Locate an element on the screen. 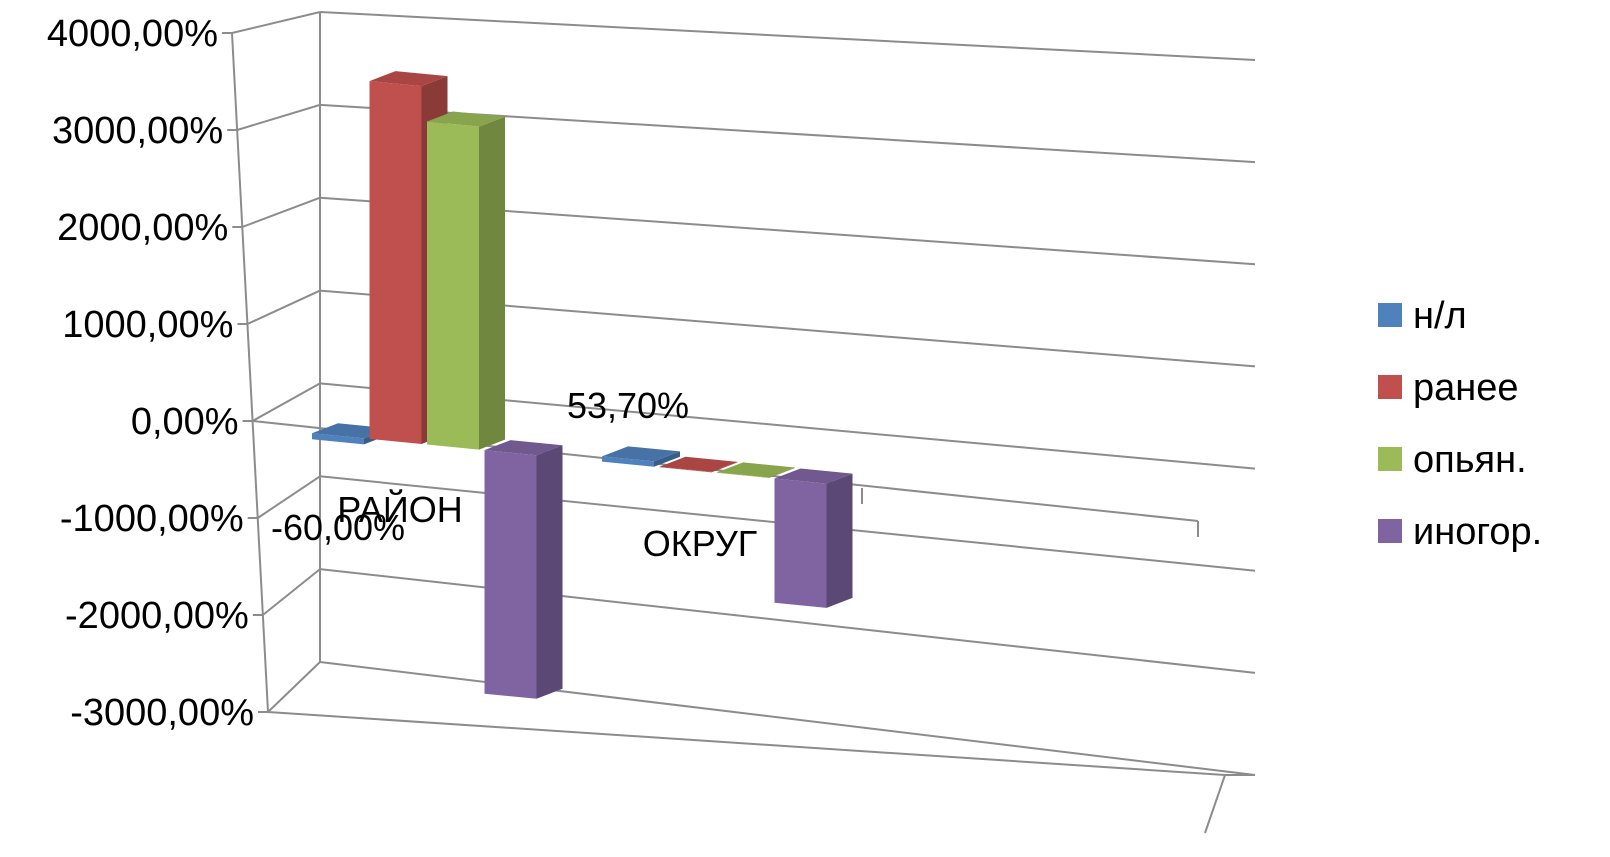 The height and width of the screenshot is (857, 1610). y-tick-label: -1000,00% is located at coordinates (152, 519).